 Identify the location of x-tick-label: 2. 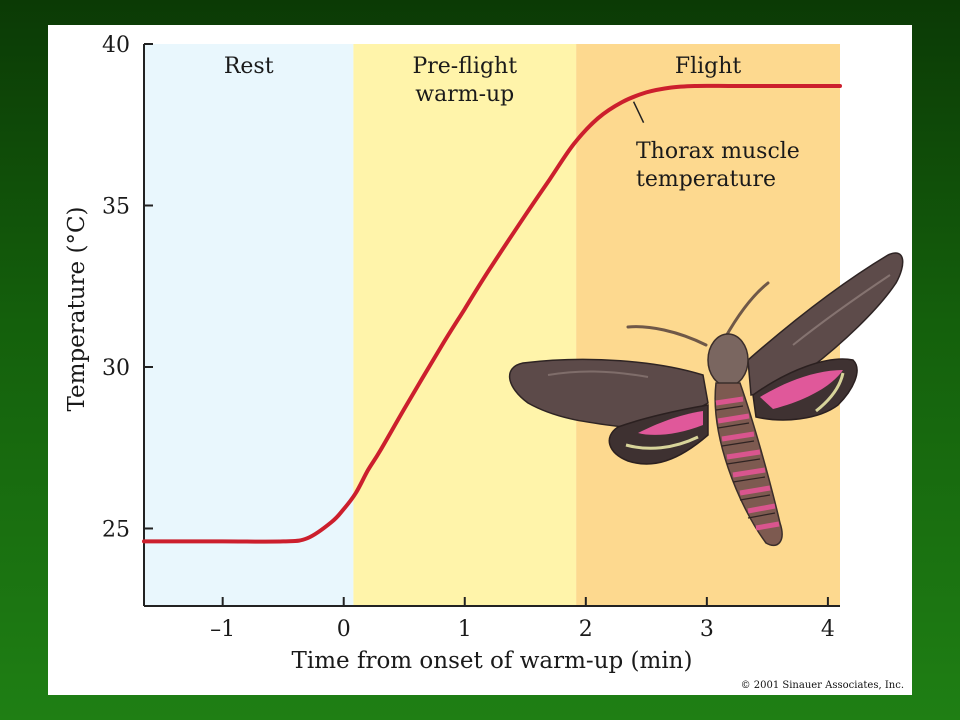
(586, 629).